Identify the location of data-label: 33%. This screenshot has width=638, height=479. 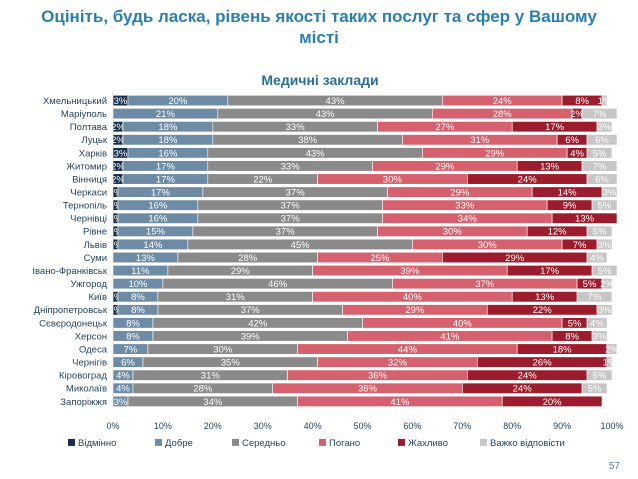
(296, 127).